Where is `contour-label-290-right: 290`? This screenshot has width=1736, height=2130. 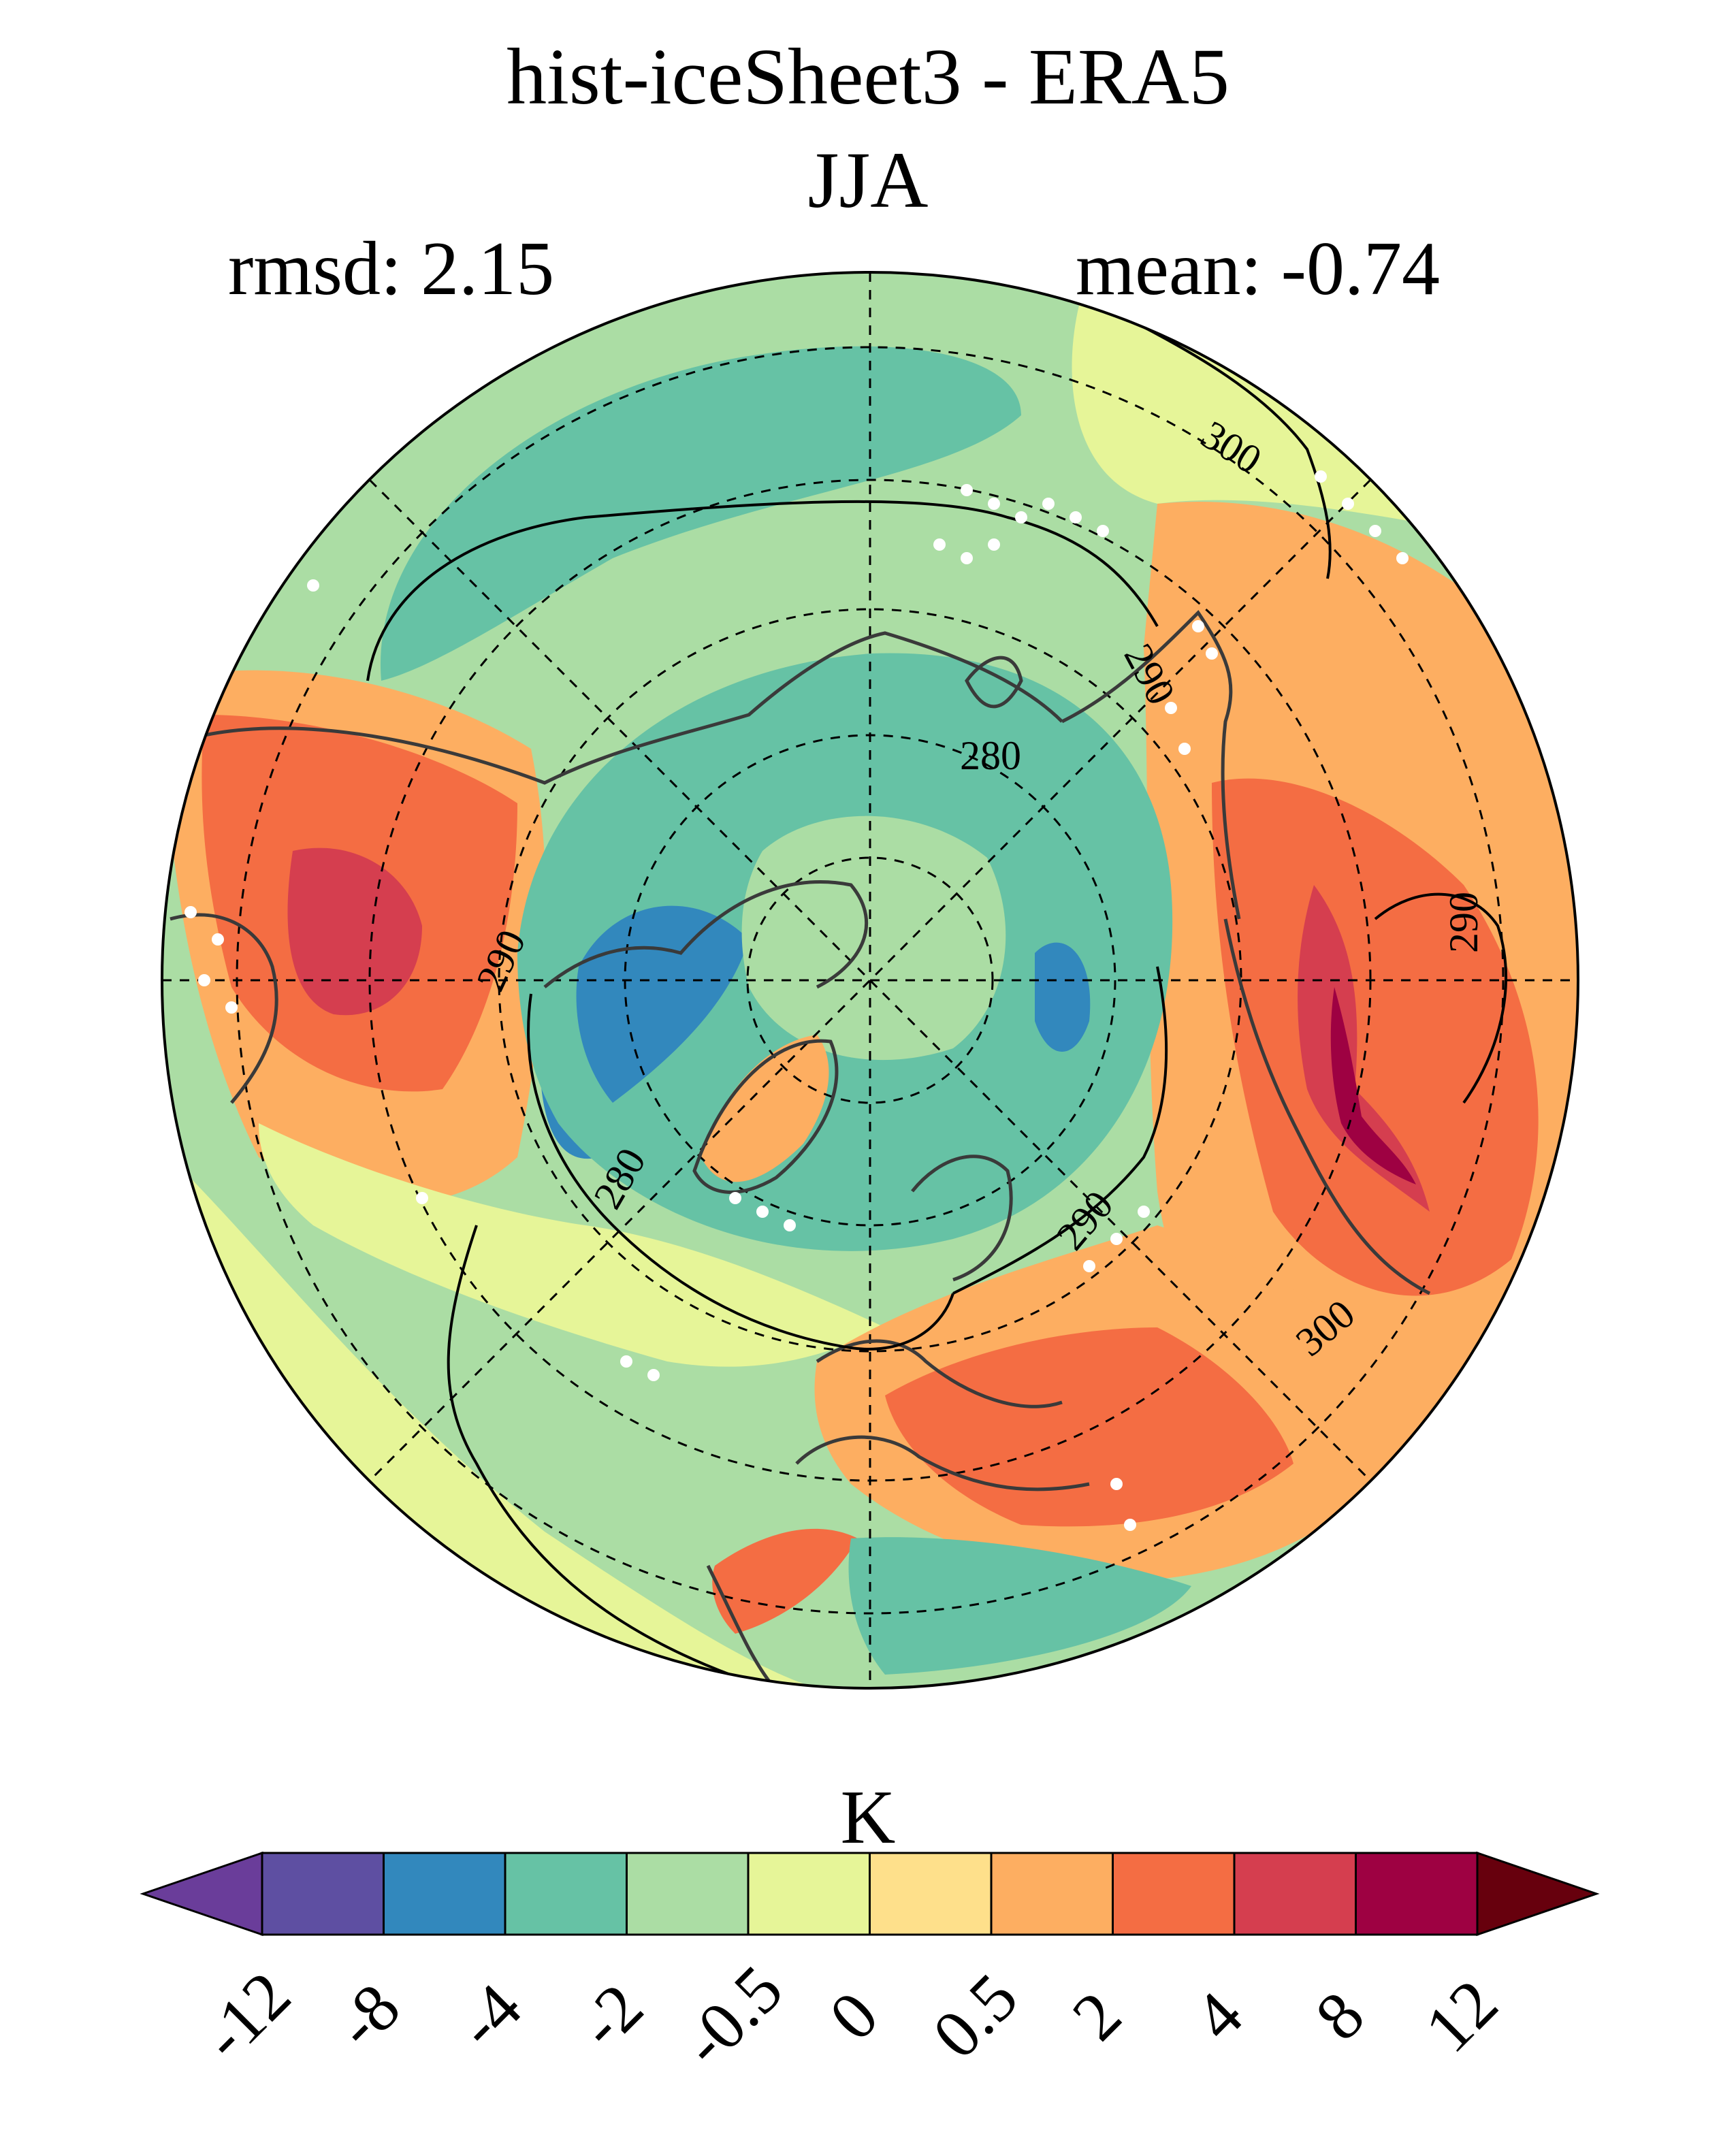
contour-label-290-right: 290 is located at coordinates (1464, 922).